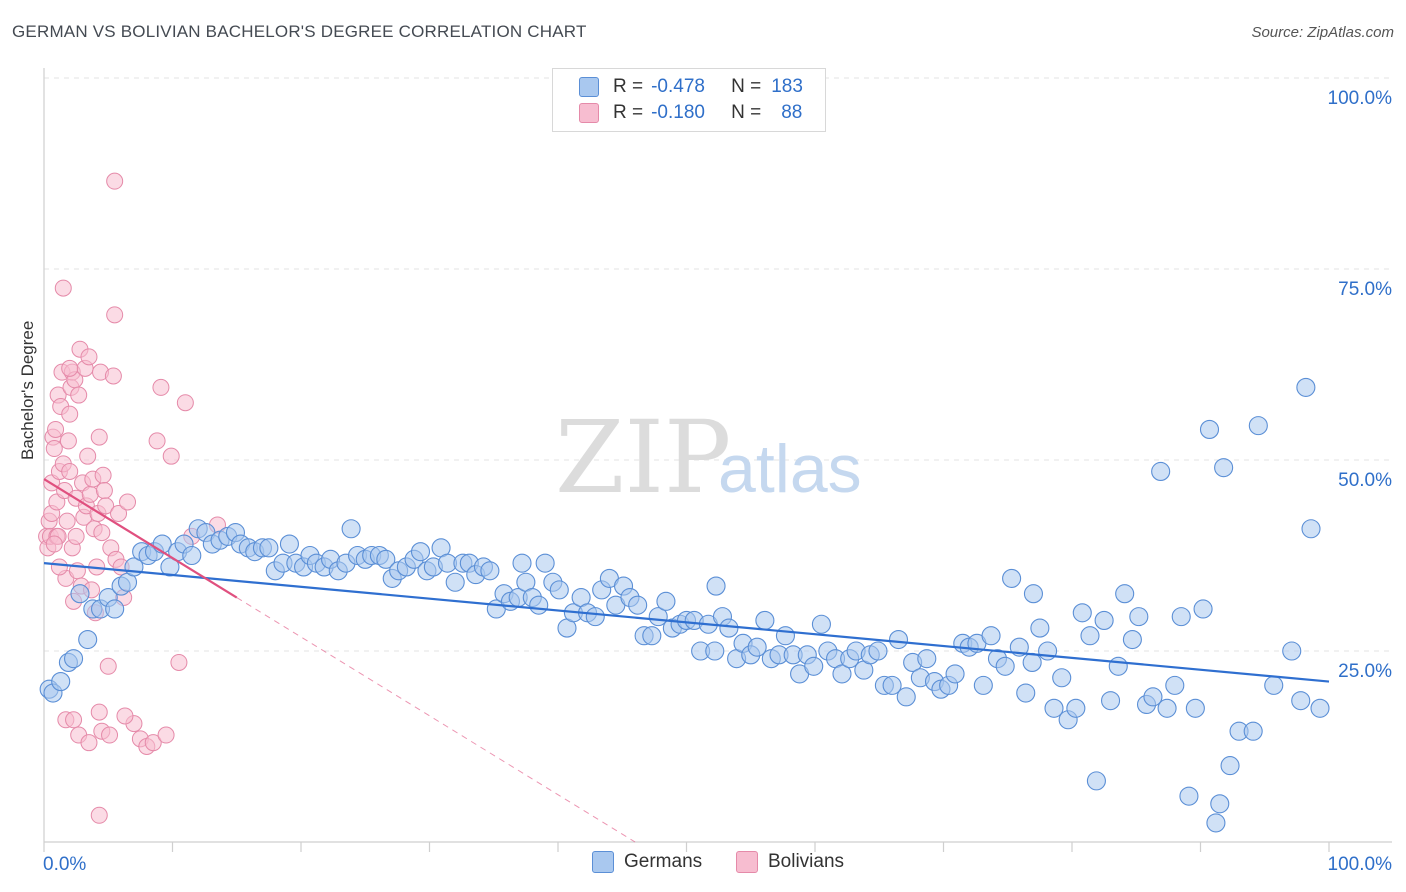 The height and width of the screenshot is (892, 1406). I want to click on germans-n-label: N =, so click(746, 86).